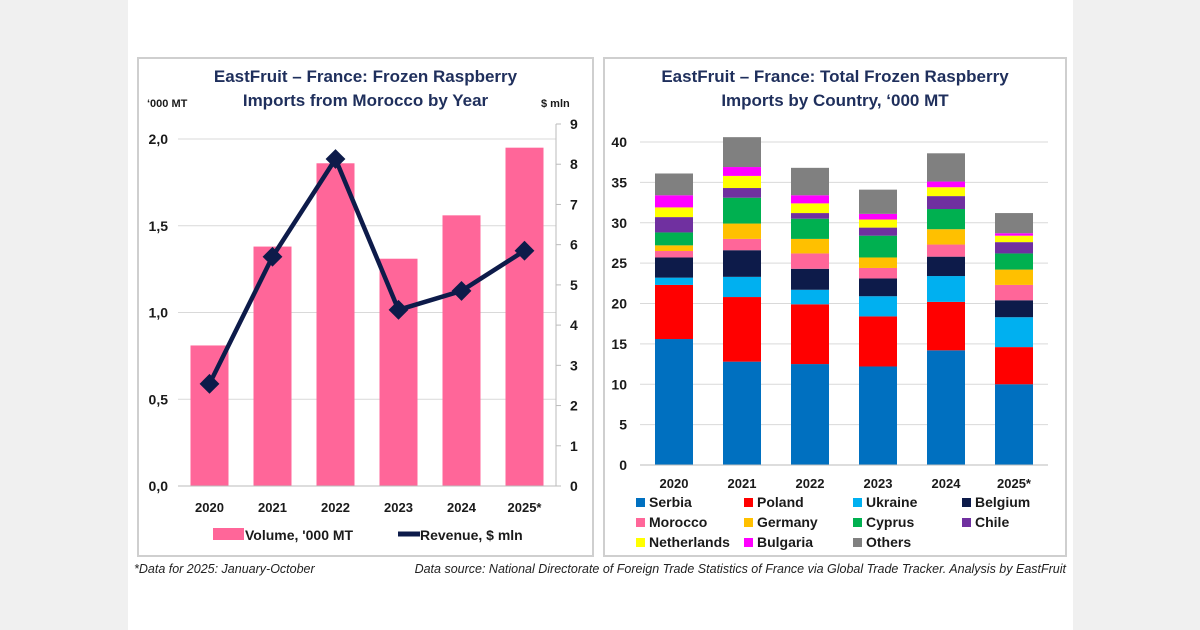 This screenshot has width=1200, height=630. Describe the element at coordinates (365, 76) in the screenshot. I see `left-title-line1: EastFruit – France: Frozen Raspberry` at that location.